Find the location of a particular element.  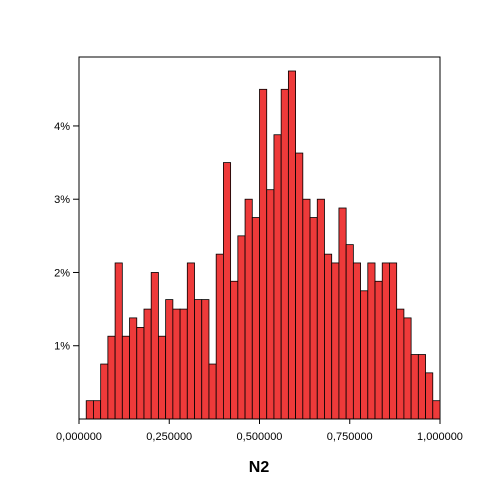

y-axis: 1% 2% 3% 4% is located at coordinates (66, 237).